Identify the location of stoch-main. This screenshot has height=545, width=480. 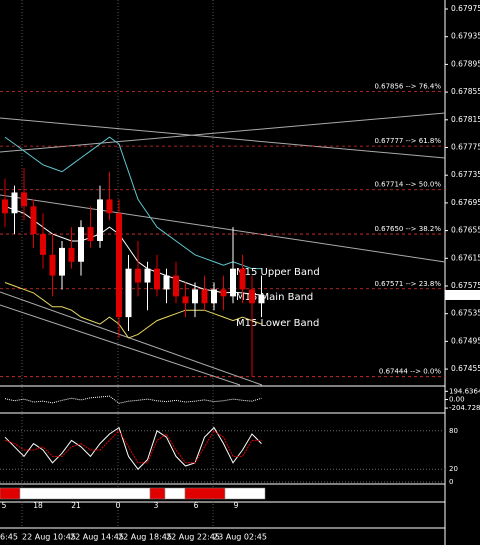
(133, 448).